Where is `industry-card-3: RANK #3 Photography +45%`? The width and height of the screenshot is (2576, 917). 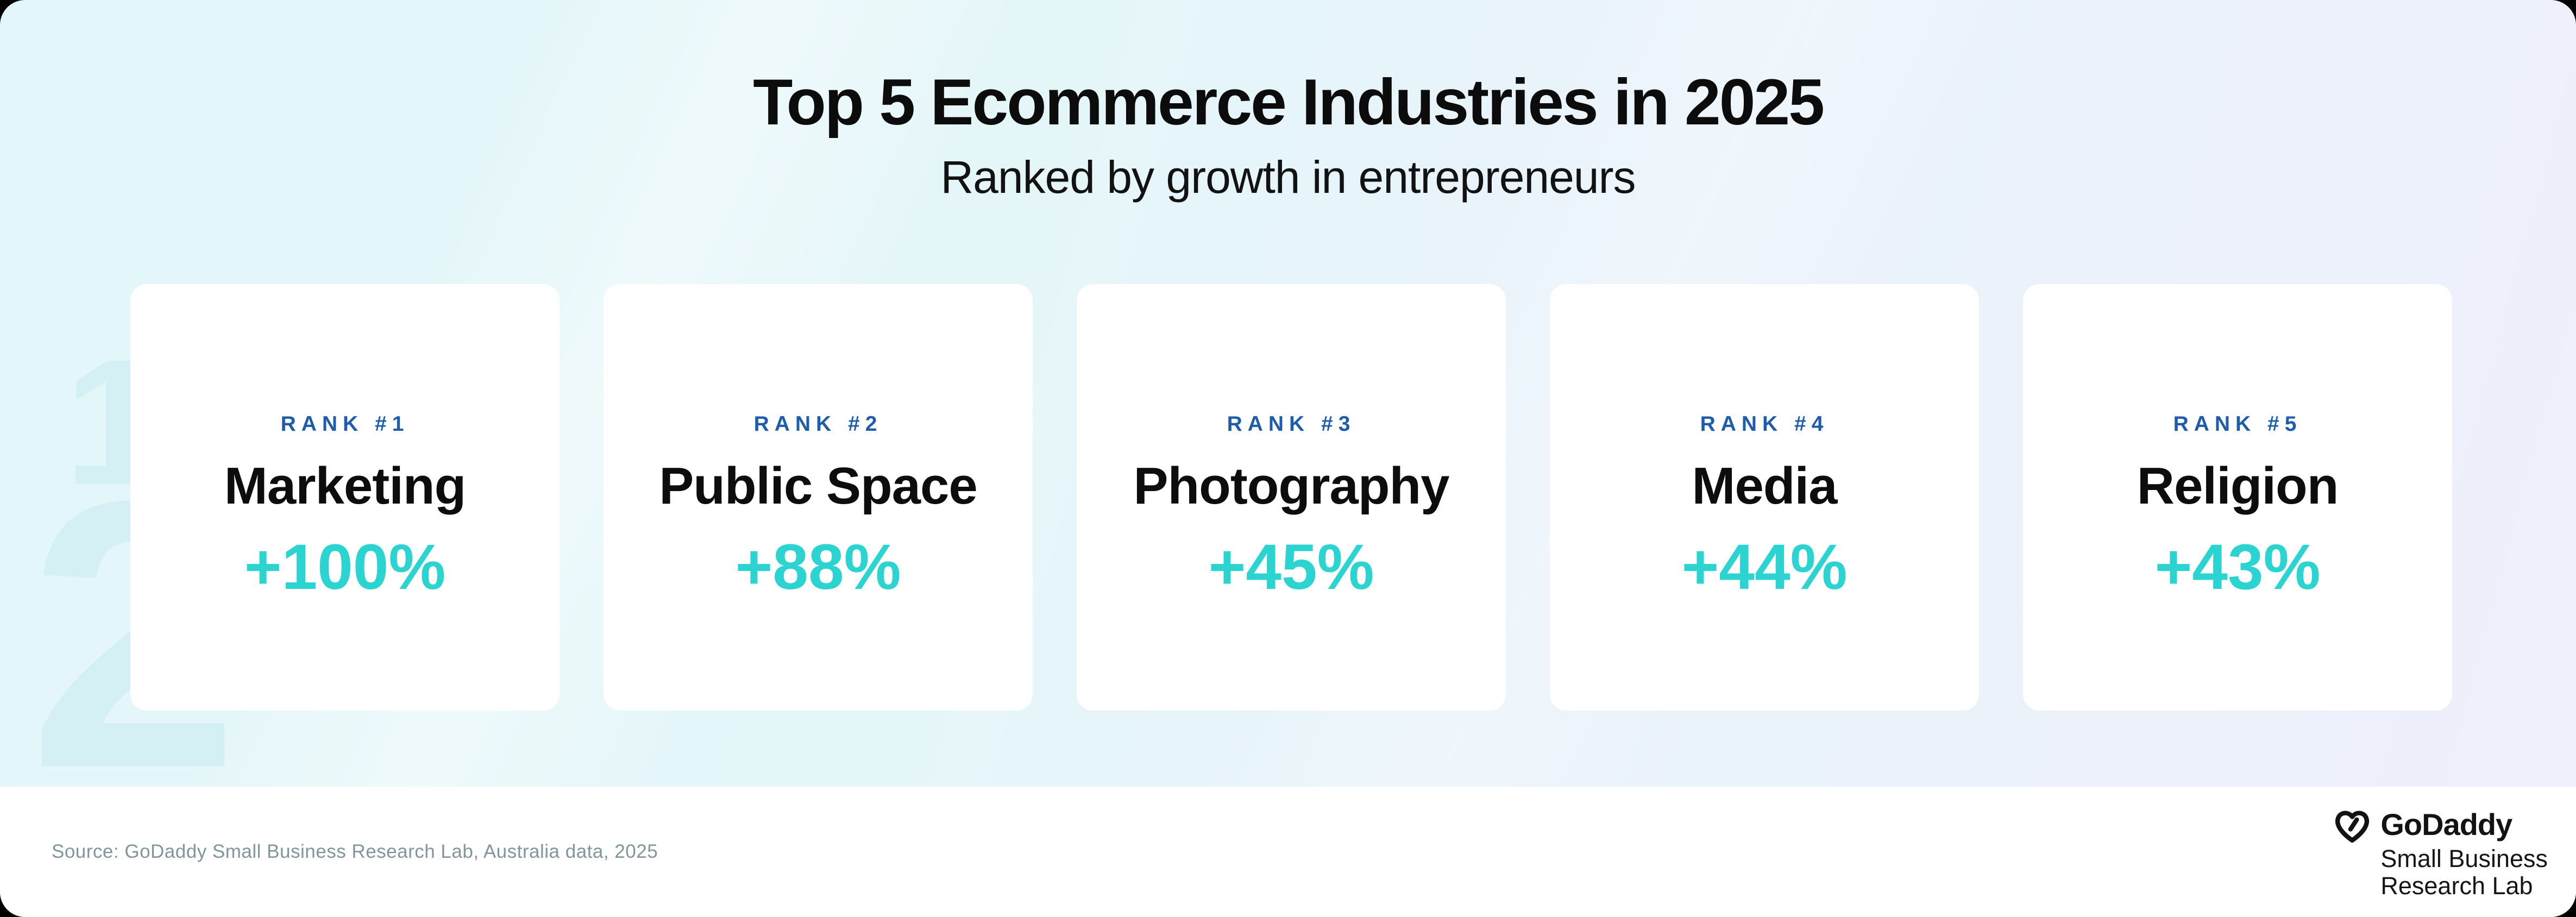
industry-card-3: RANK #3 Photography +45% is located at coordinates (1291, 498).